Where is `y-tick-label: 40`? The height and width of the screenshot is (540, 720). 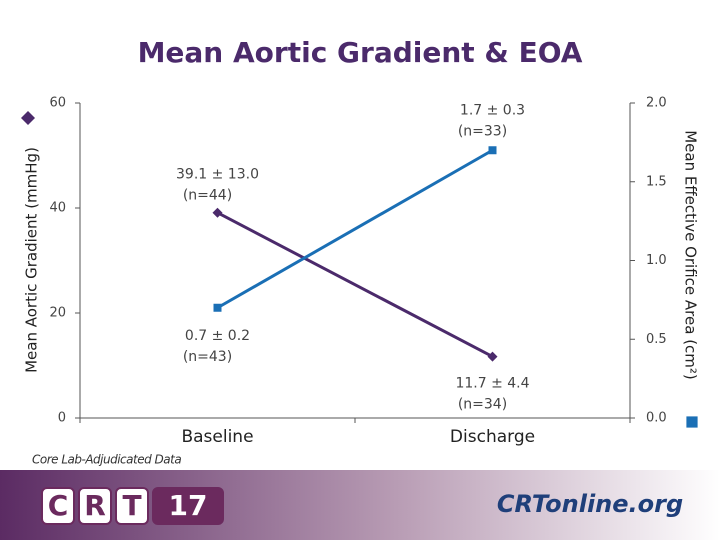 y-tick-label: 40 is located at coordinates (57, 208).